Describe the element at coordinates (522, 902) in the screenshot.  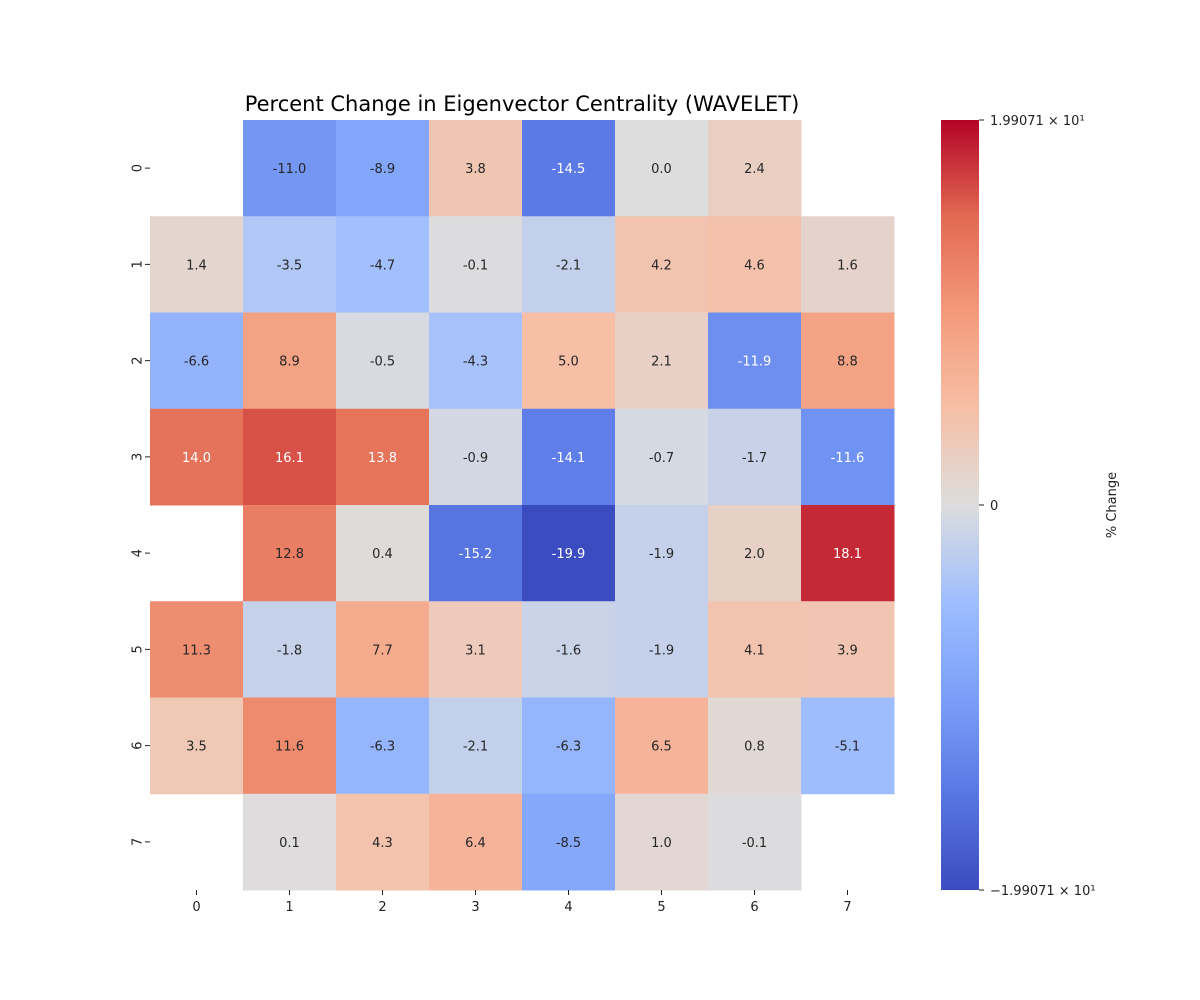
I see `x-axis: 0 1 2 3 4 5 6 7` at that location.